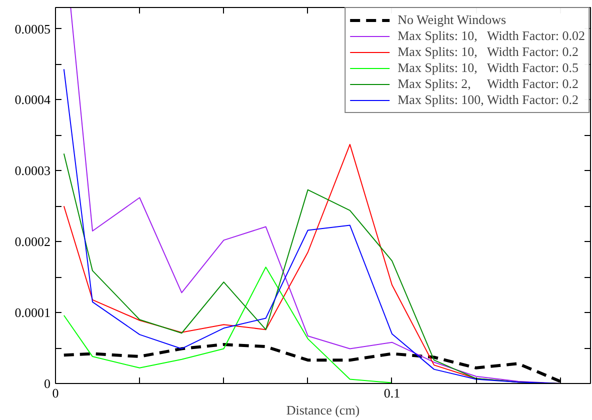  I want to click on y-tick-label: 0.0003, so click(32, 170).